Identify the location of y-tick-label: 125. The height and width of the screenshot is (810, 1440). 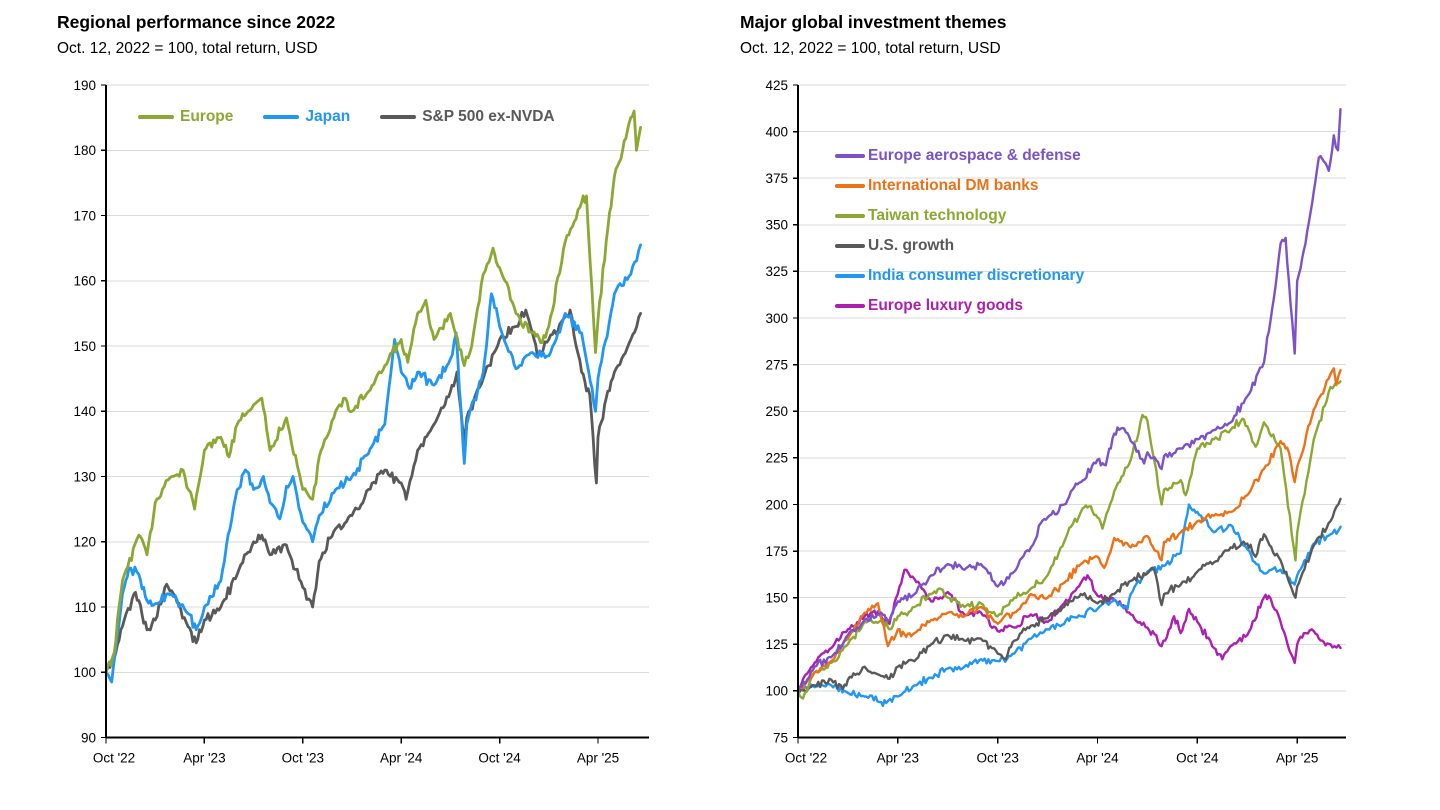
(776, 644).